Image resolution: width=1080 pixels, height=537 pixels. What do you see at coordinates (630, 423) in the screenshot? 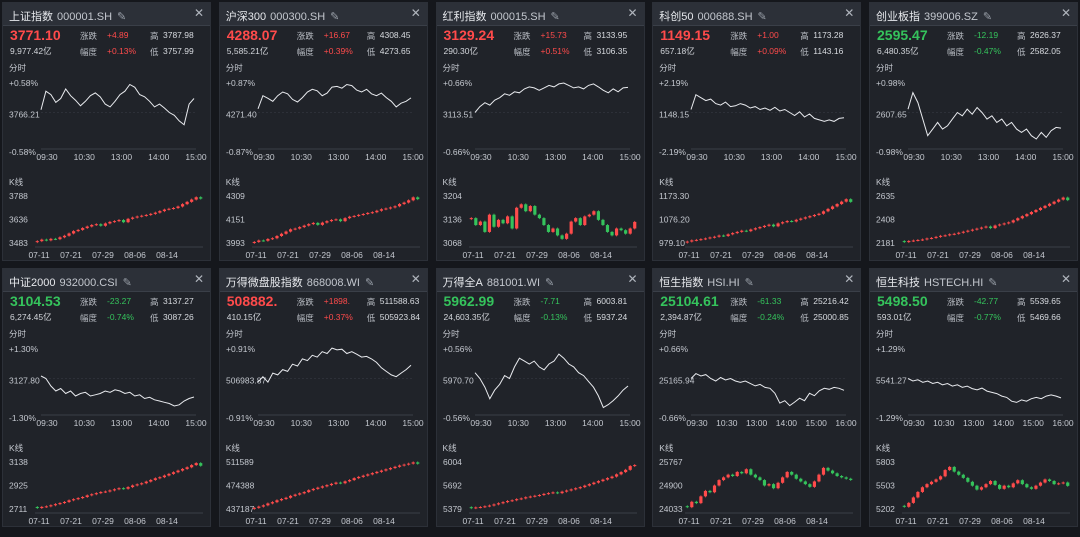
I see `intraday-xtick: 15:00` at bounding box center [630, 423].